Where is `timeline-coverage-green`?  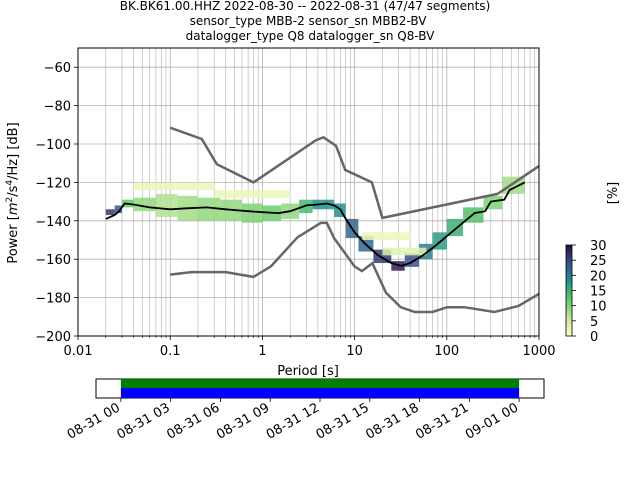
timeline-coverage-green is located at coordinates (320, 383).